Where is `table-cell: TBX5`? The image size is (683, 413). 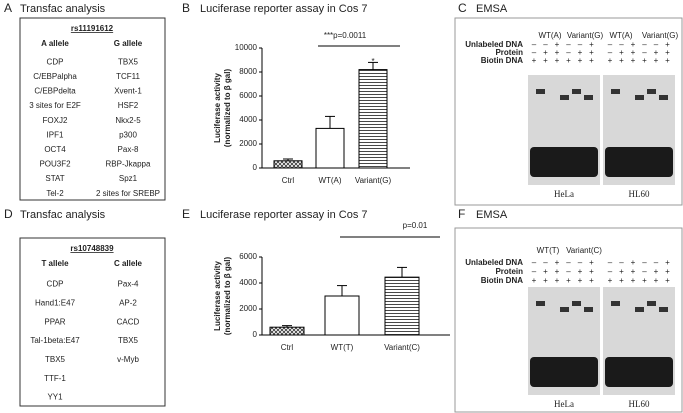 table-cell: TBX5 is located at coordinates (128, 61).